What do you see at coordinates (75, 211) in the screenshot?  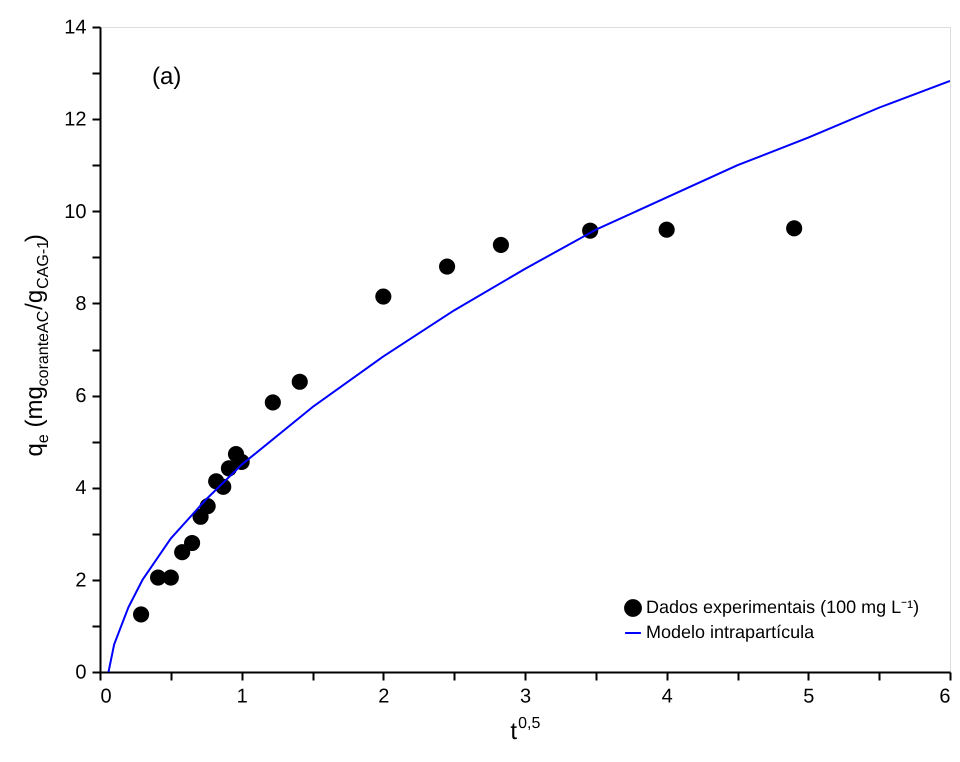 I see `y-tick-label: 10` at bounding box center [75, 211].